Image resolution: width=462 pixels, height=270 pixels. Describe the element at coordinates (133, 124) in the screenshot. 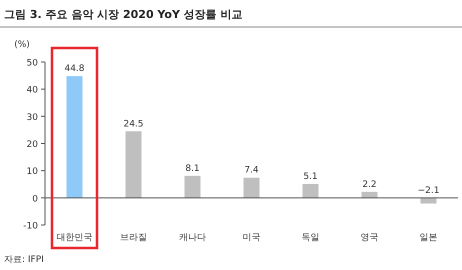

I see `data-label: 24.5` at that location.